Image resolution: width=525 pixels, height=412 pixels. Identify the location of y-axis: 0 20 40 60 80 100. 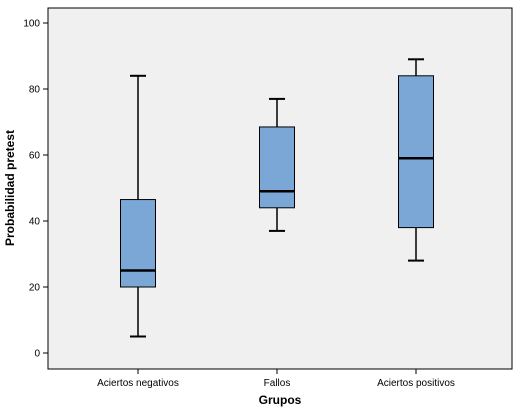
(35, 189).